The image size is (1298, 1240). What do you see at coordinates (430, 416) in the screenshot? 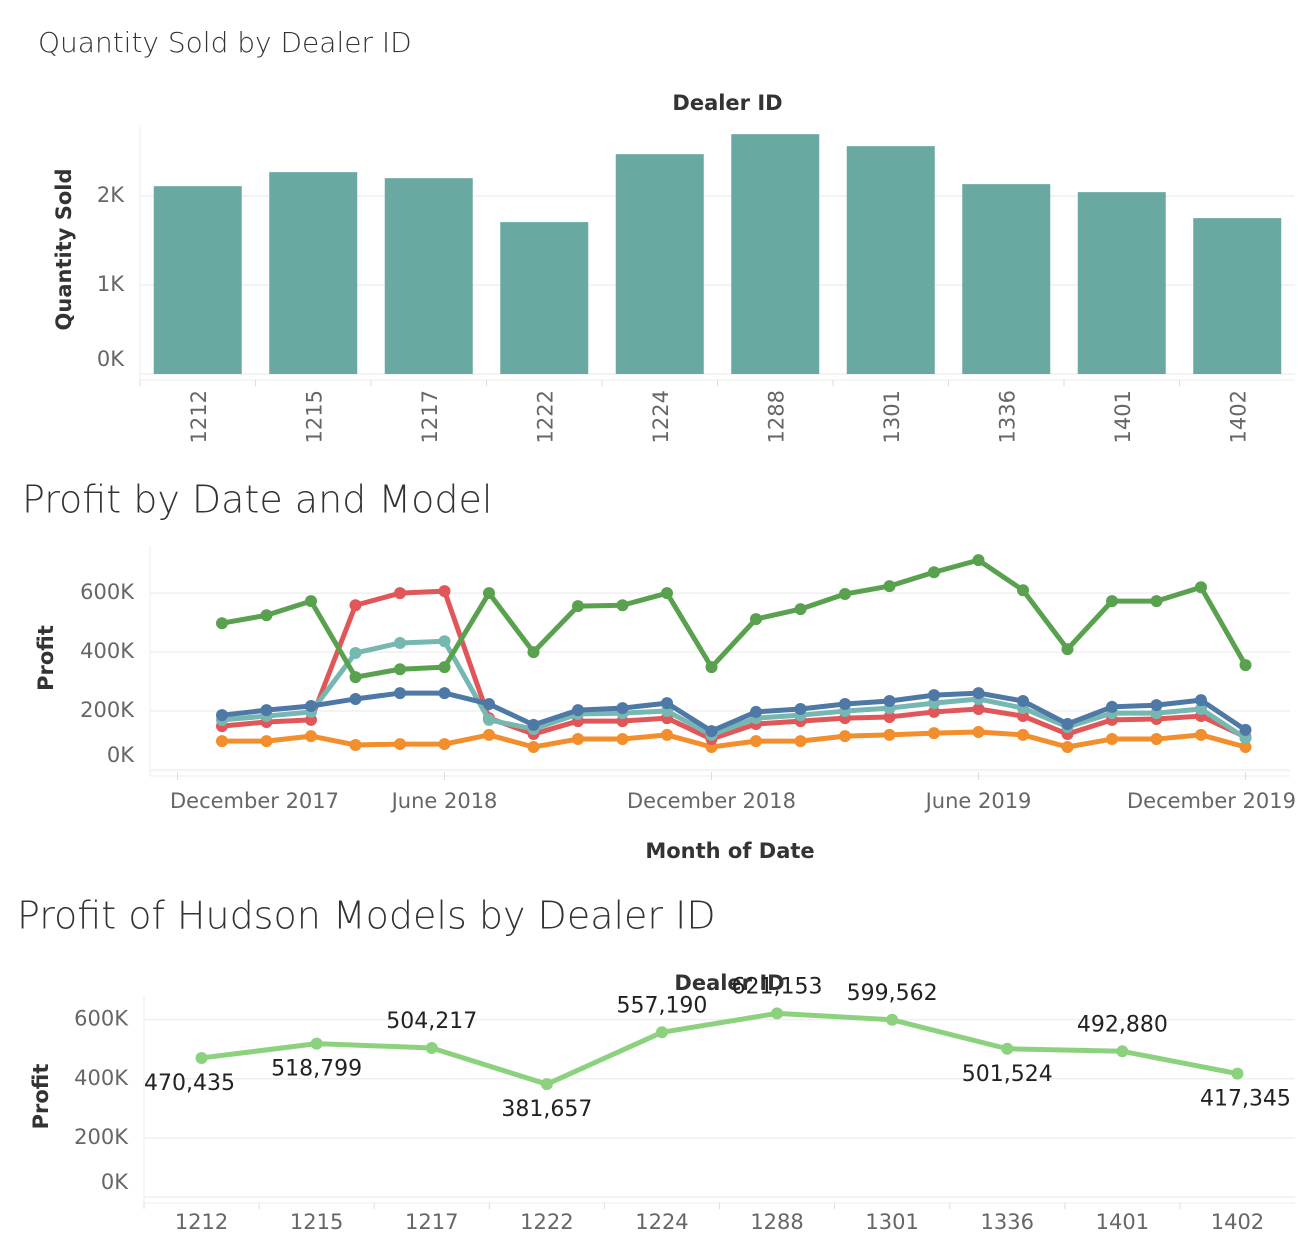
I see `x-tick-label: 1217` at bounding box center [430, 416].